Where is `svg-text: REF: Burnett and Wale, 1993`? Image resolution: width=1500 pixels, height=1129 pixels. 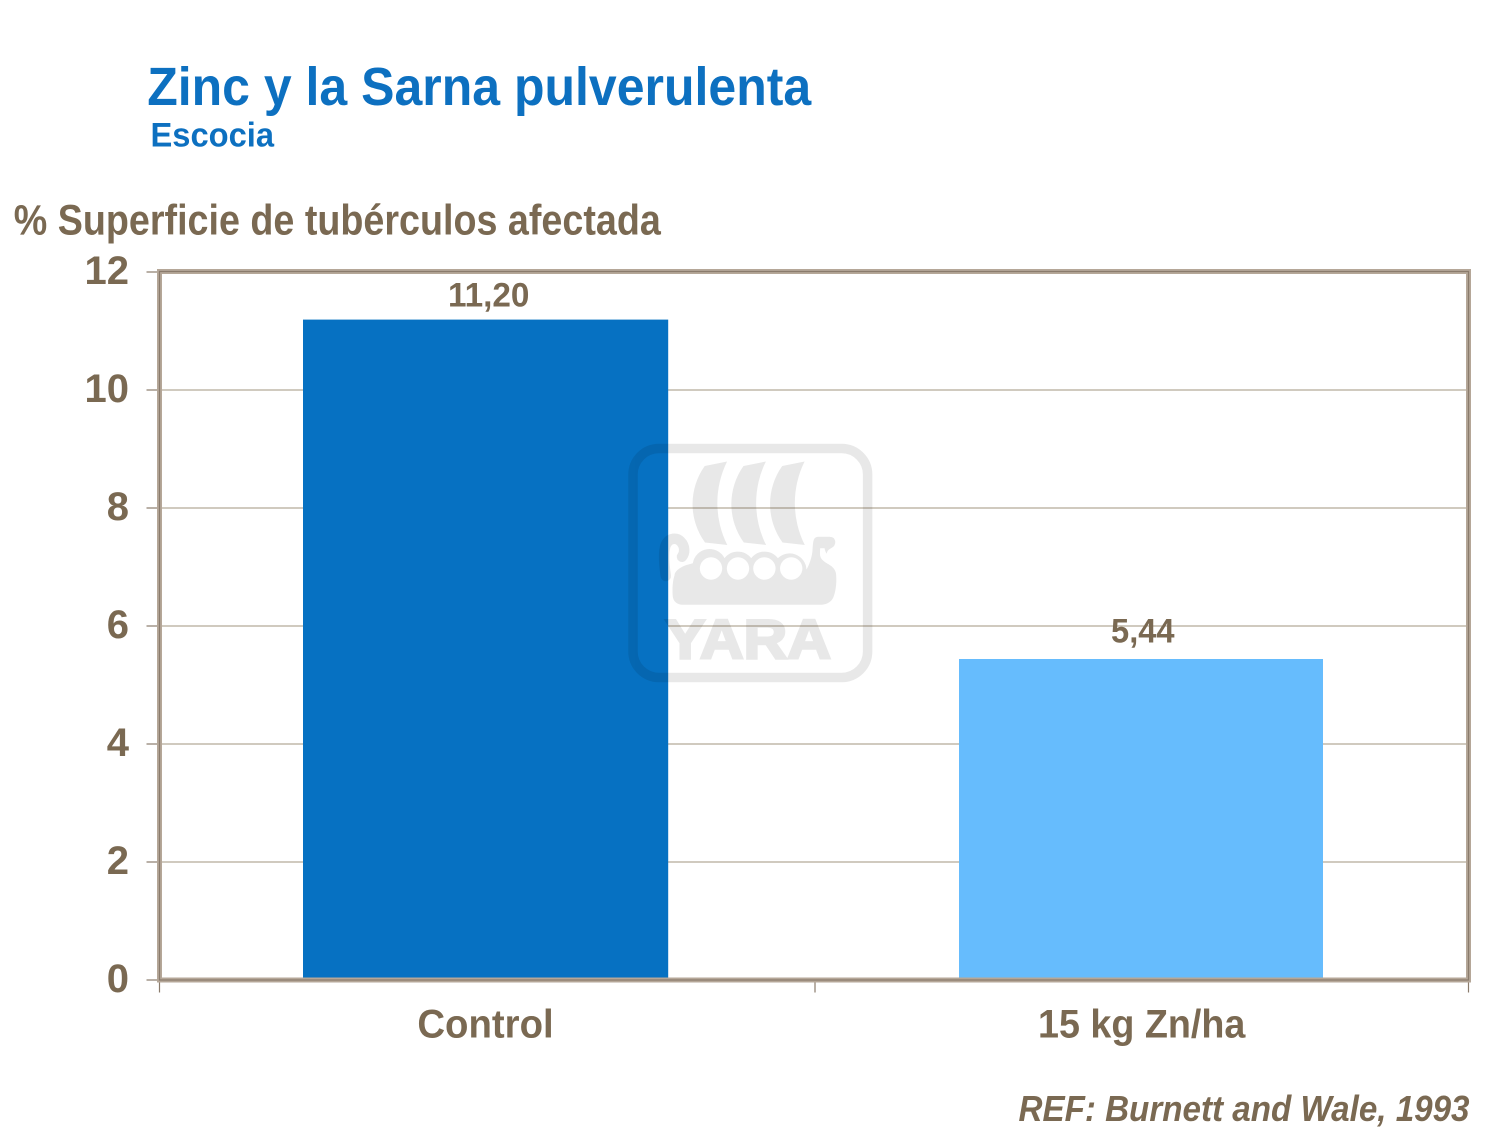 svg-text: REF: Burnett and Wale, 1993 is located at coordinates (1244, 1109).